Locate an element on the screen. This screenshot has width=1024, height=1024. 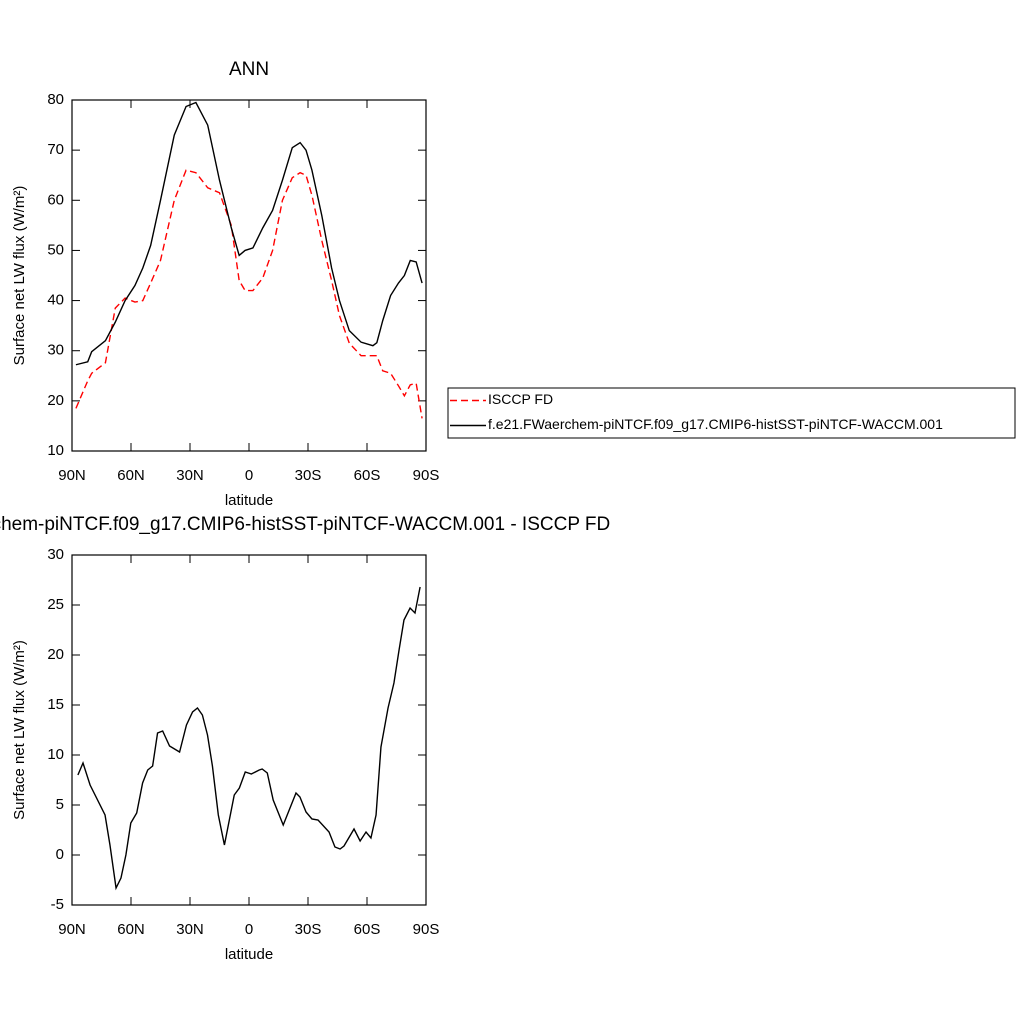
y-tick-label: 60 is located at coordinates (55, 199).